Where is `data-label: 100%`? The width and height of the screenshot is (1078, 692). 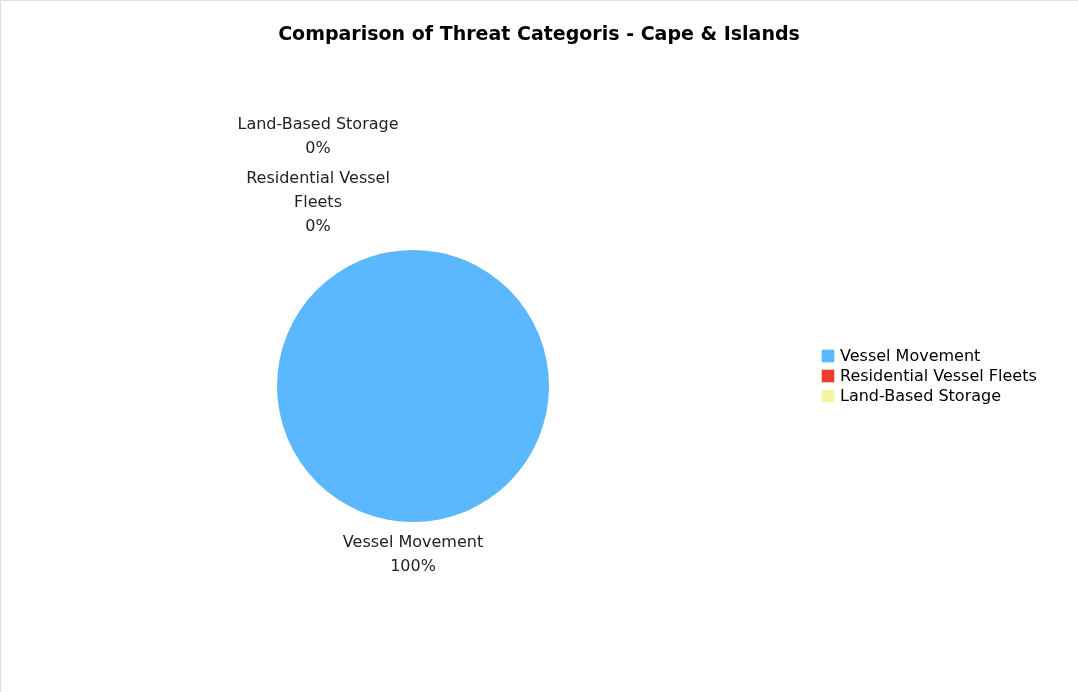
data-label: 100% is located at coordinates (413, 565).